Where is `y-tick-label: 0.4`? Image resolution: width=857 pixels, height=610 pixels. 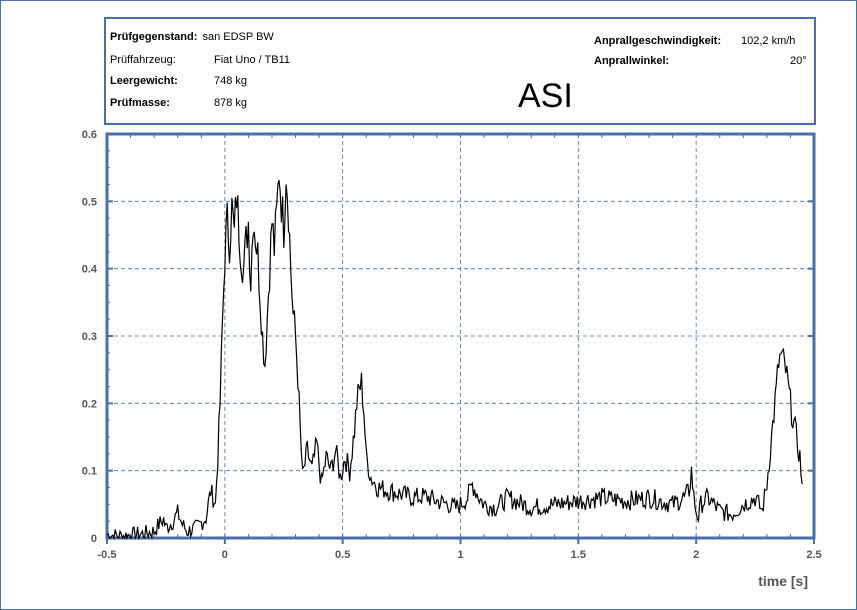
y-tick-label: 0.4 is located at coordinates (90, 270).